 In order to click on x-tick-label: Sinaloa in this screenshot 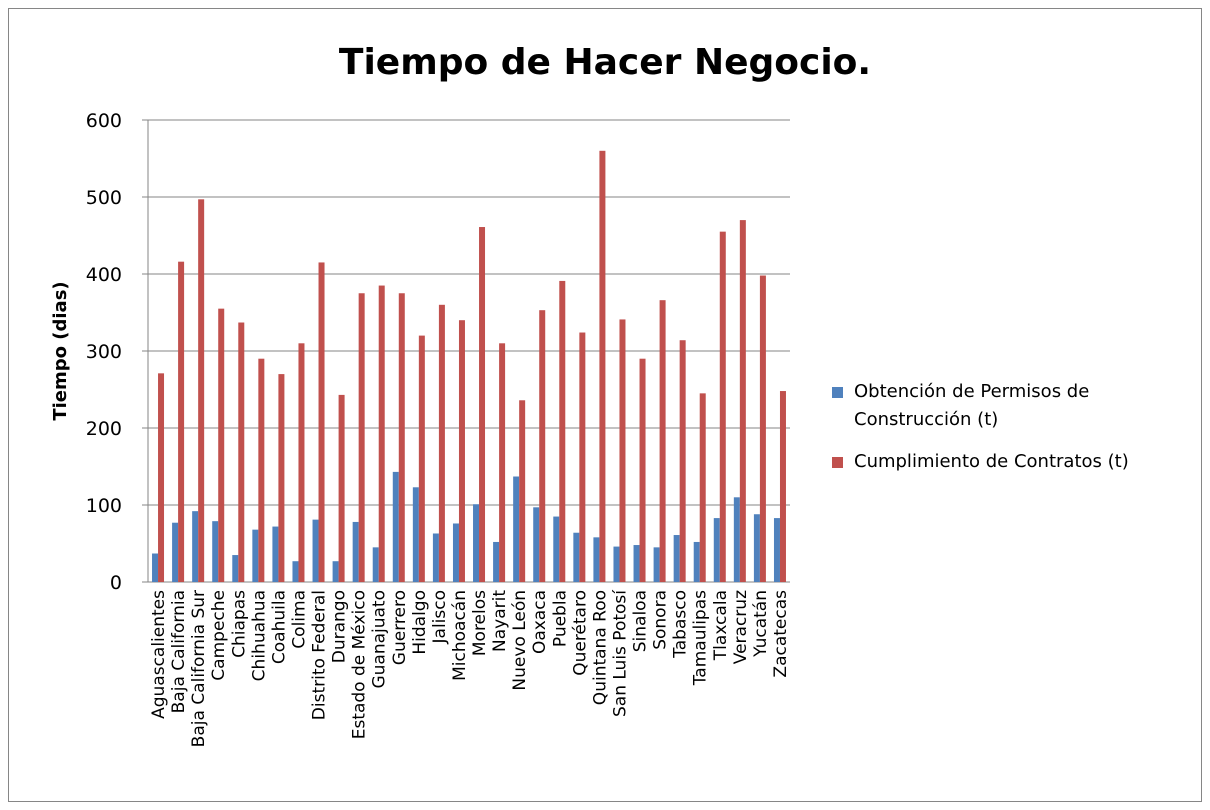, I will do `click(641, 621)`.